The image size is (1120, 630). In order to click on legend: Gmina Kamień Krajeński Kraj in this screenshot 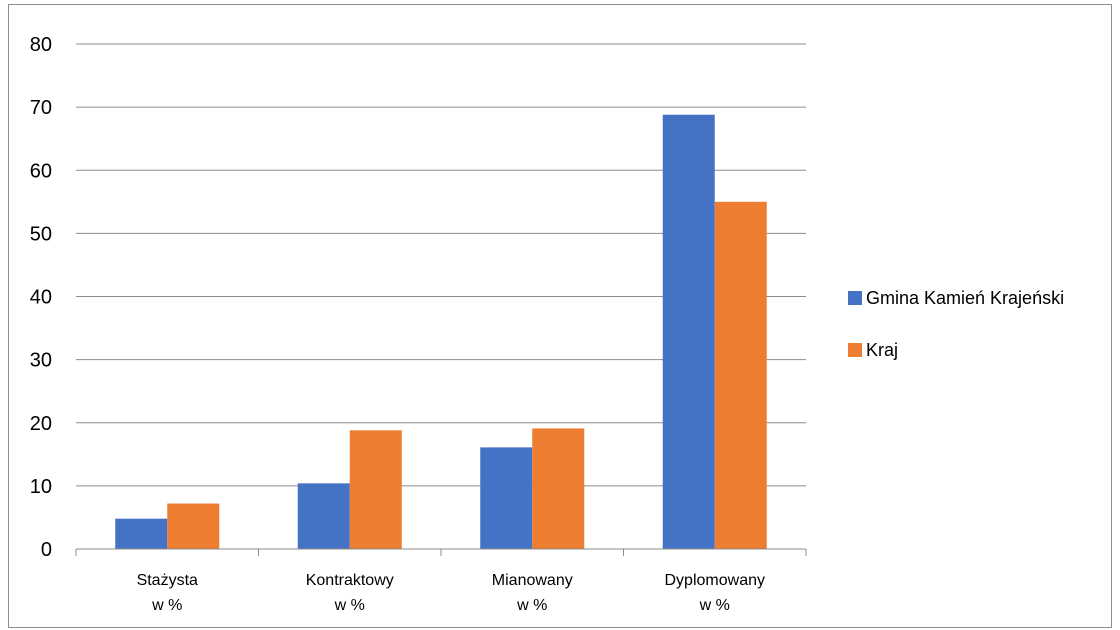, I will do `click(956, 324)`.